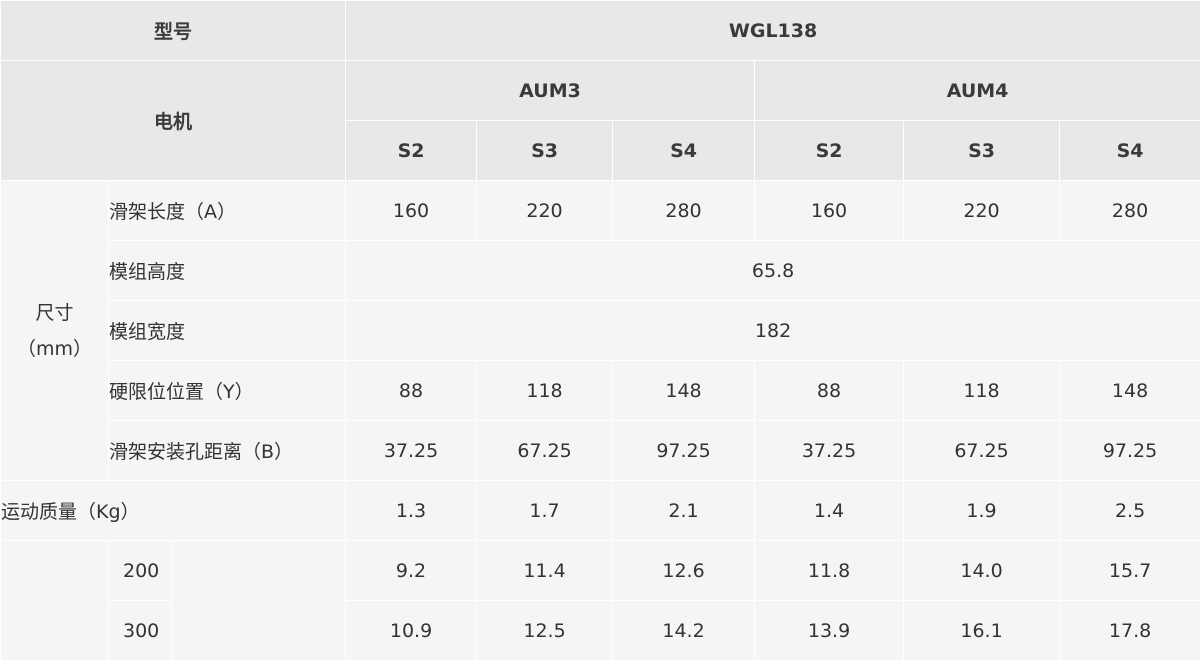  What do you see at coordinates (772, 330) in the screenshot?
I see `merged-cell: 182` at bounding box center [772, 330].